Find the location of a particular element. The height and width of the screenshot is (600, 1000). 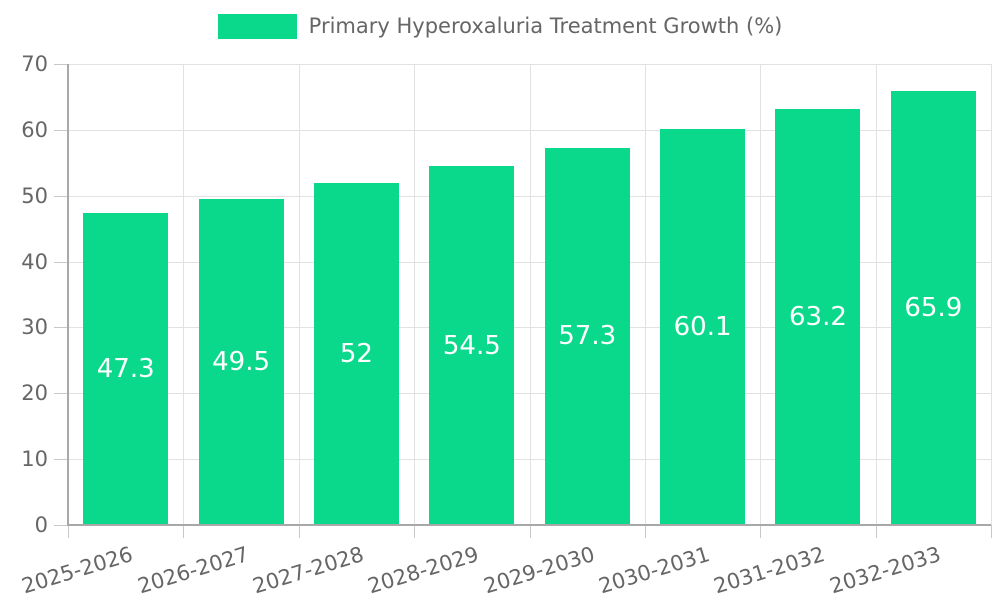

x-tick-label: 2025-2026 is located at coordinates (77, 570).